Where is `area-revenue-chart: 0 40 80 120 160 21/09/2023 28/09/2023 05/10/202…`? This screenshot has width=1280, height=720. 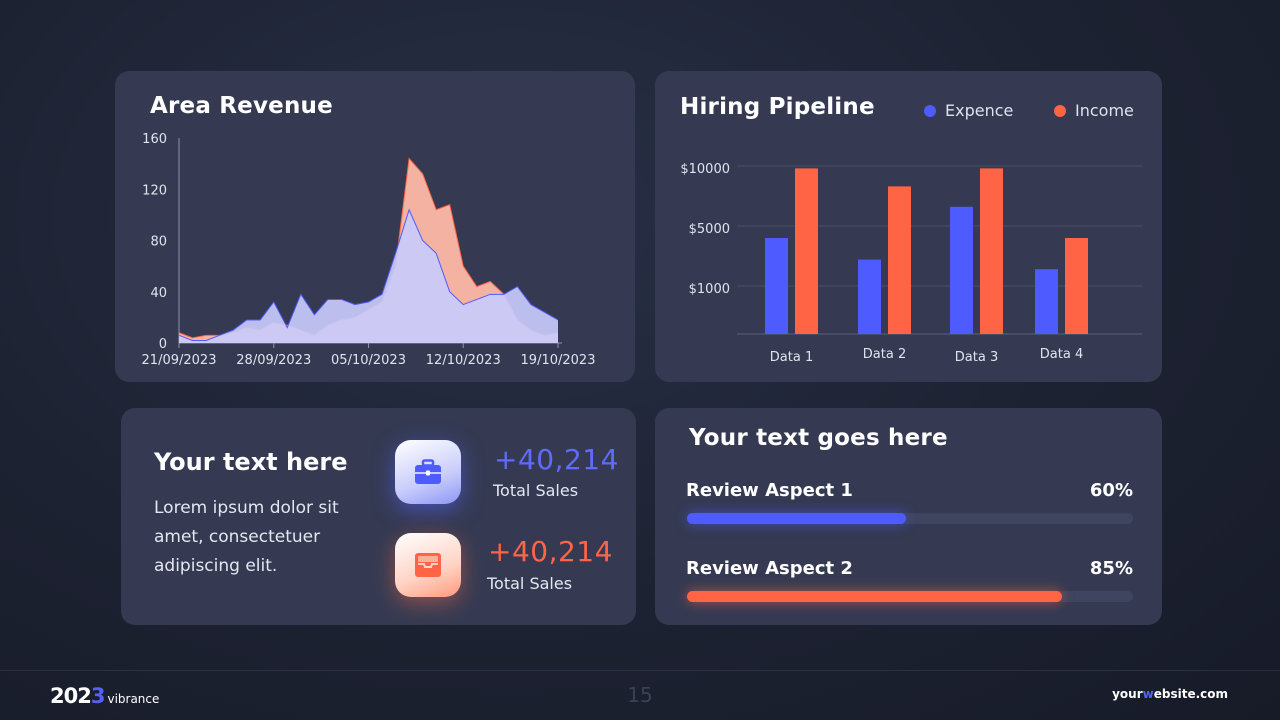
area-revenue-chart: 0 40 80 120 160 21/09/2023 28/09/2023 05/10/202… is located at coordinates (369, 250).